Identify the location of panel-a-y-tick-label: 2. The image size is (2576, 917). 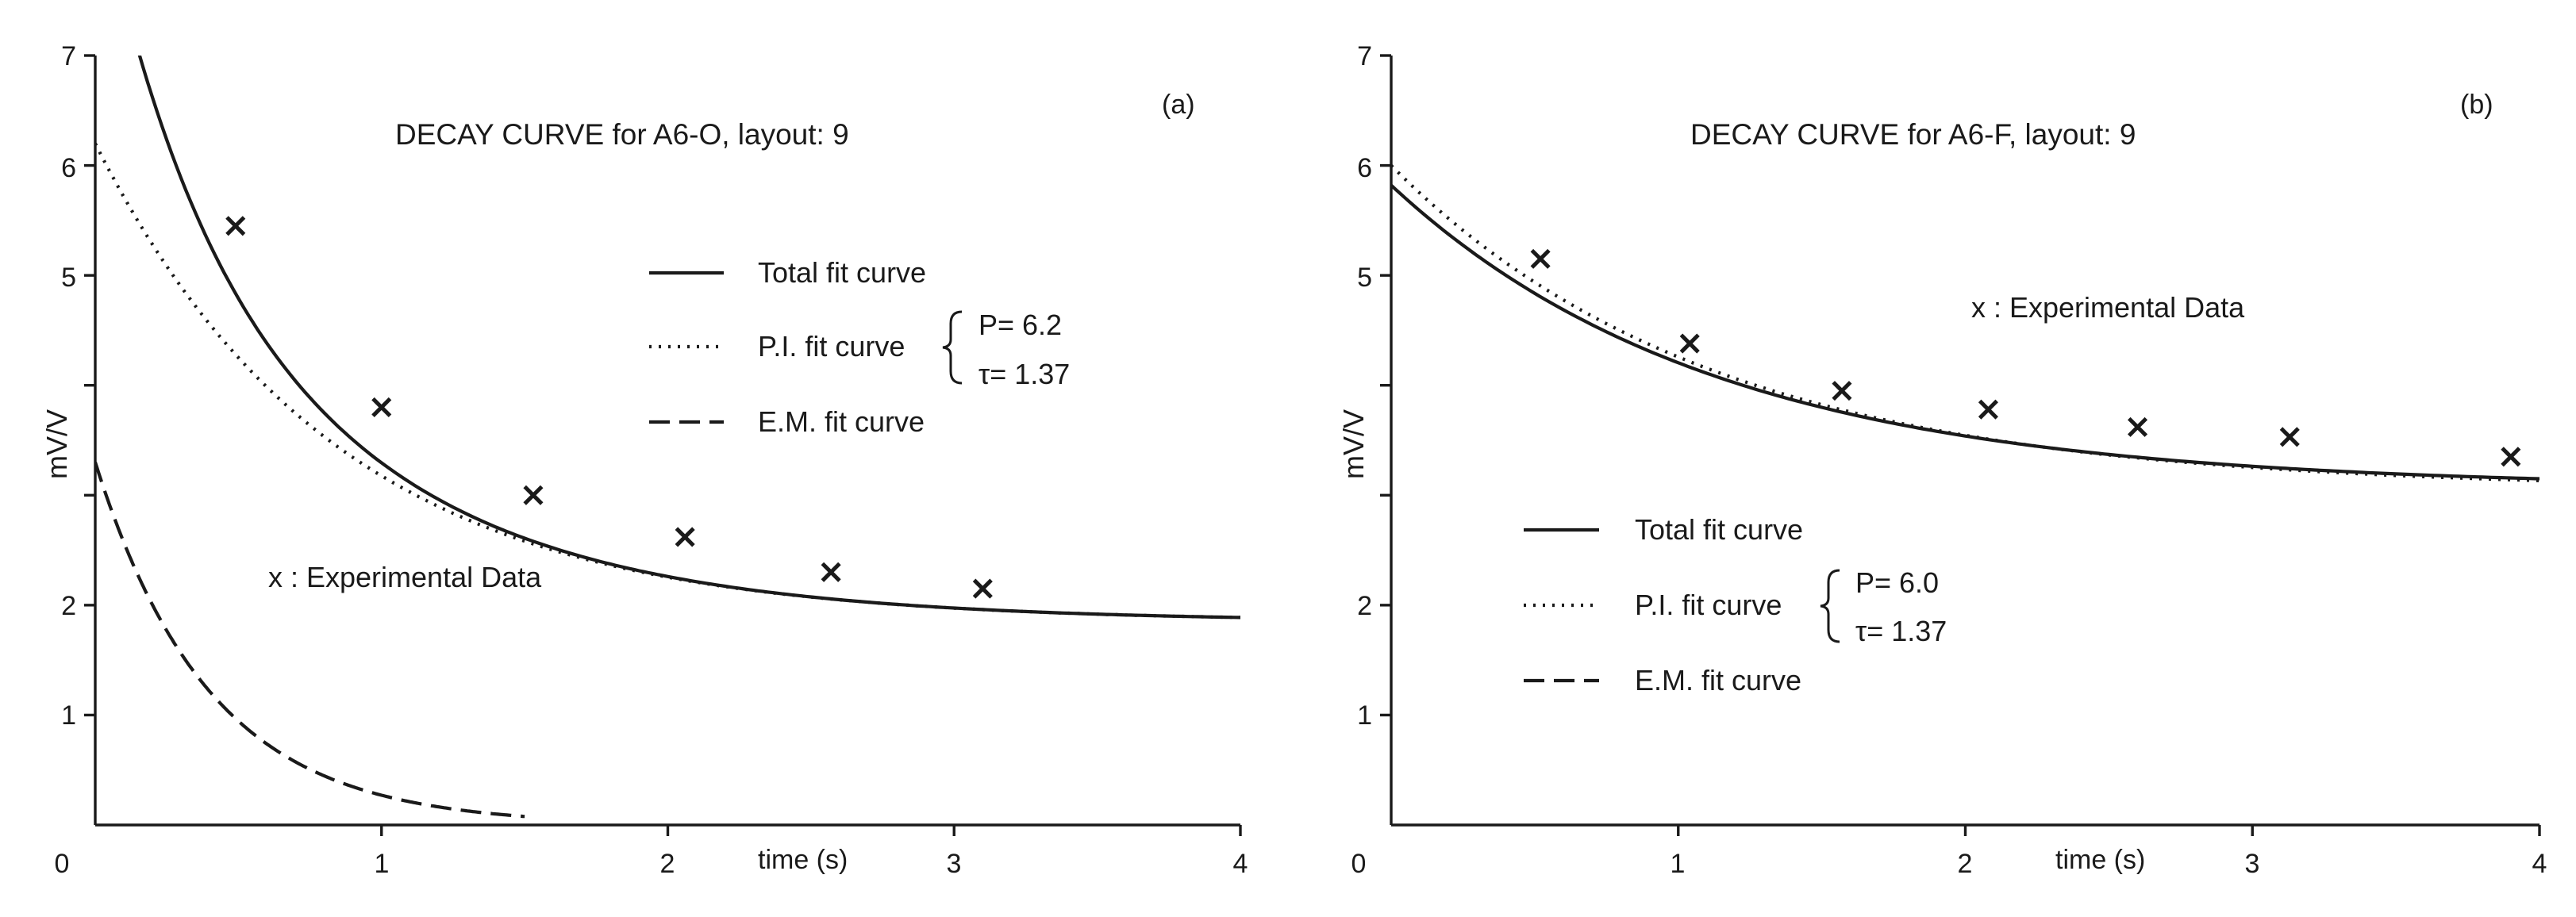
(68, 606).